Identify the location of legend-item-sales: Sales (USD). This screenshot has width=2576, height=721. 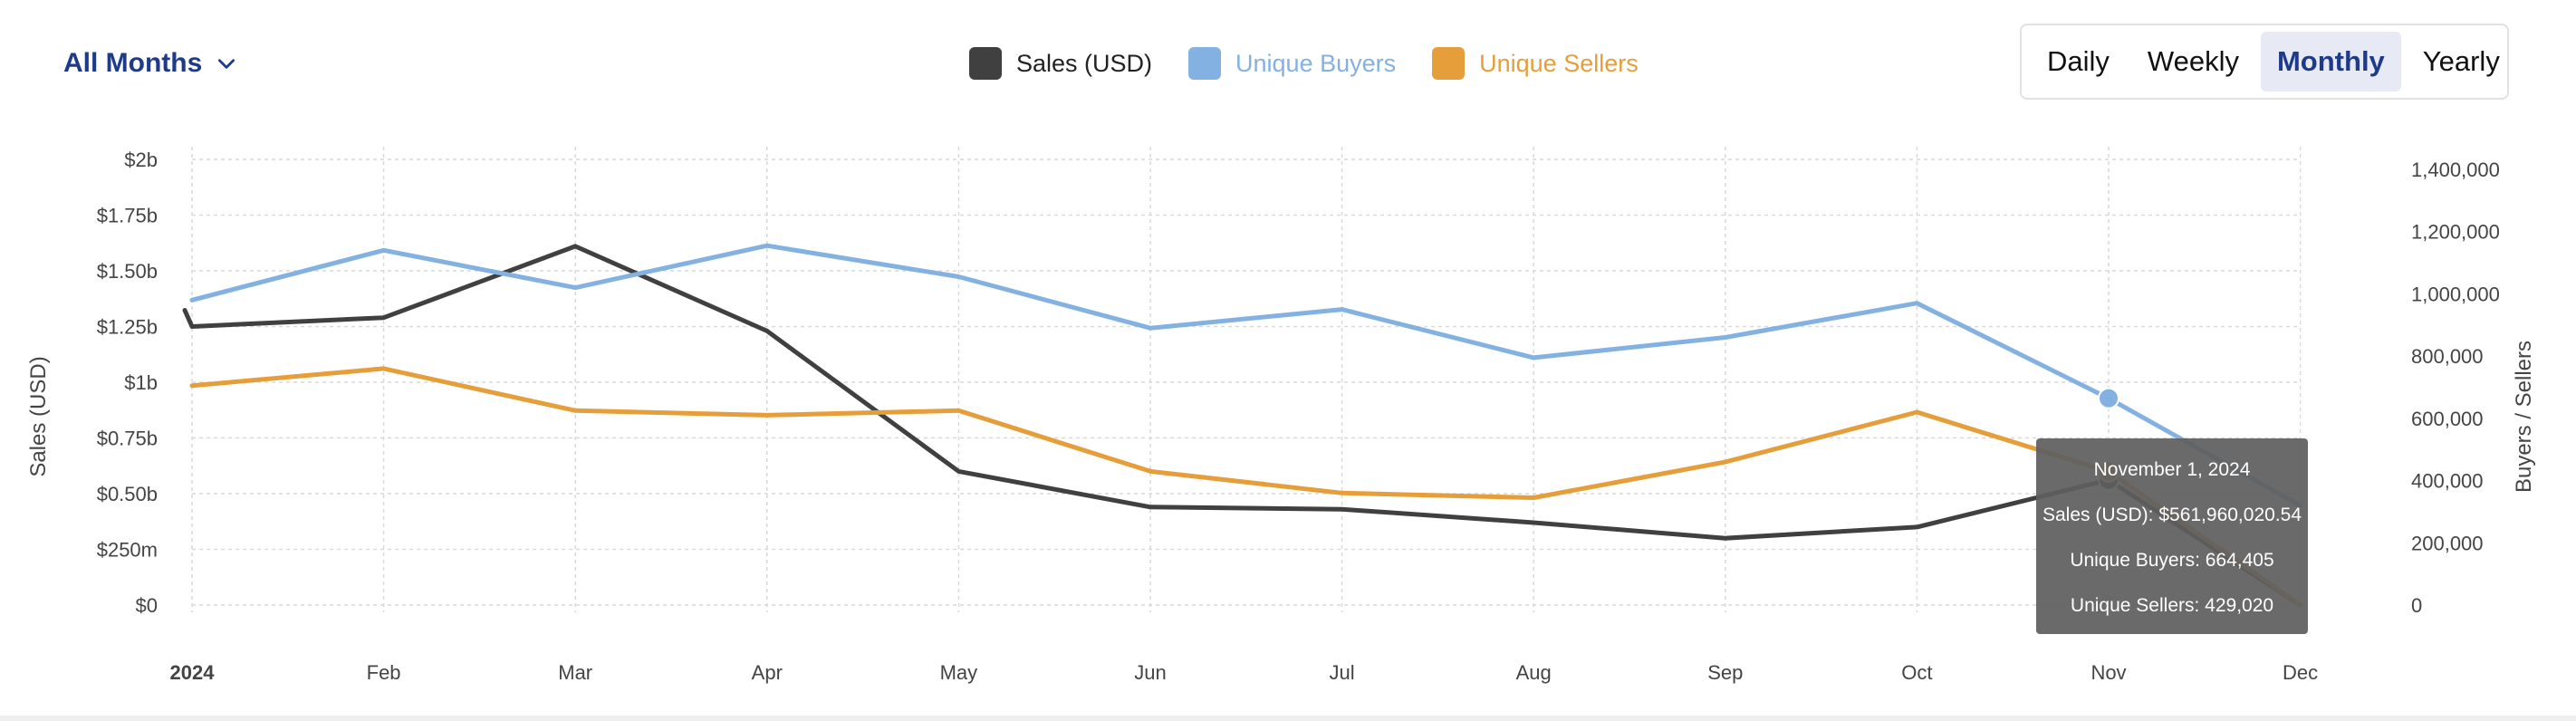
(1060, 63).